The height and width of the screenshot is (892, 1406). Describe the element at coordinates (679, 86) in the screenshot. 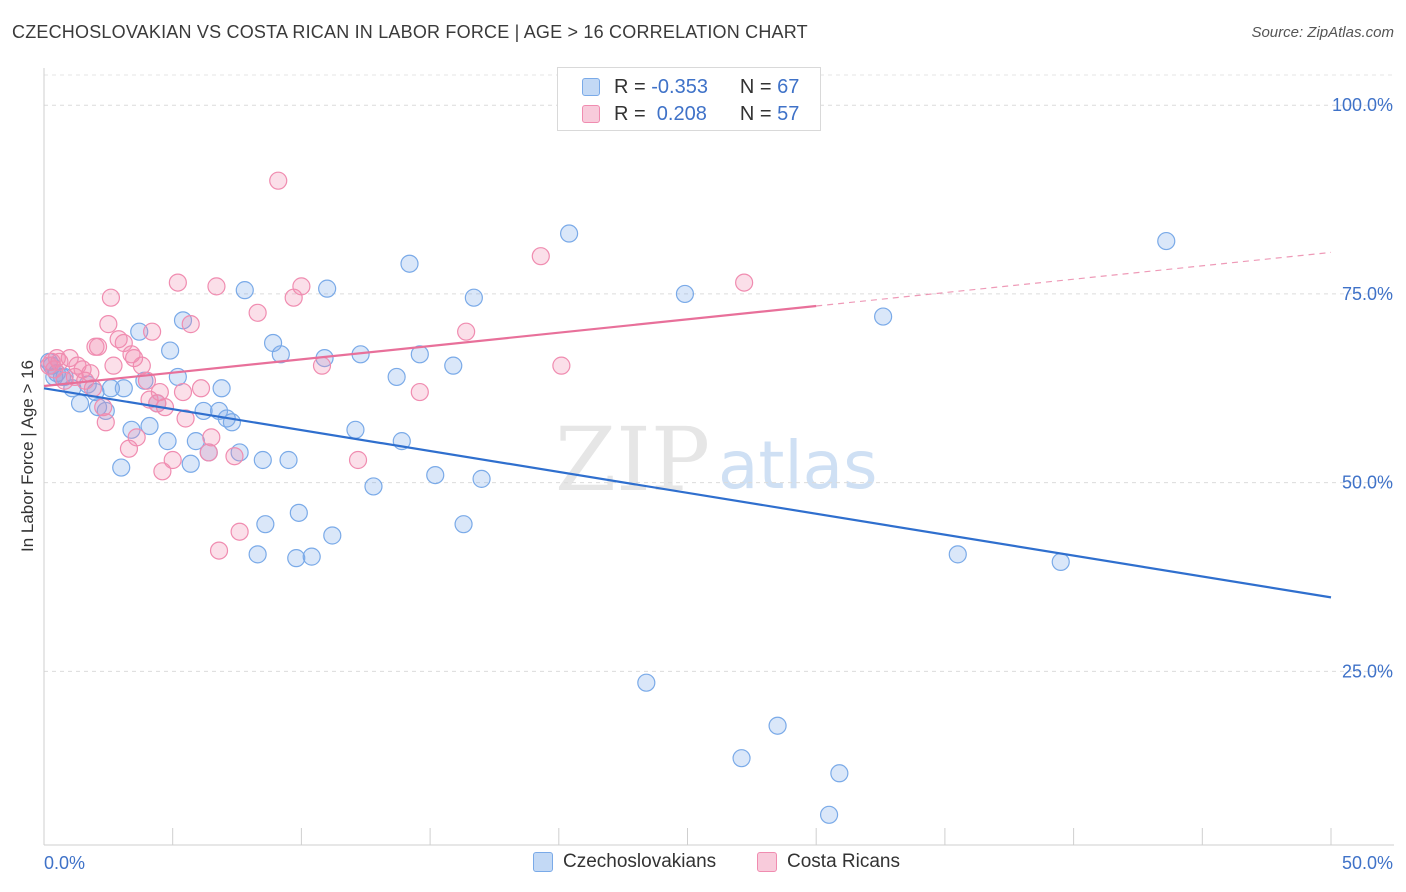

I see `r-value: -0.353` at that location.